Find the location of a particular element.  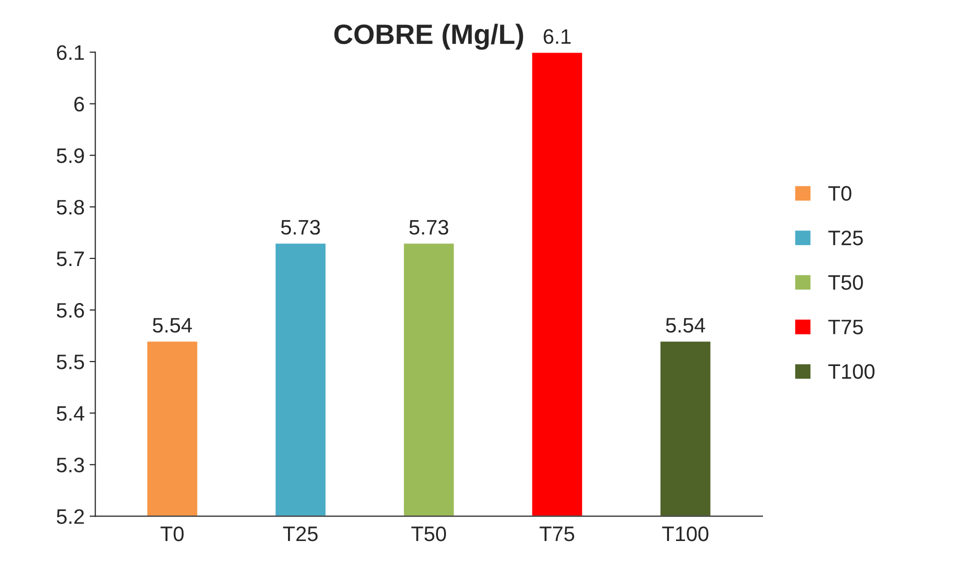

y-tick-label: 5.5 is located at coordinates (70, 362).